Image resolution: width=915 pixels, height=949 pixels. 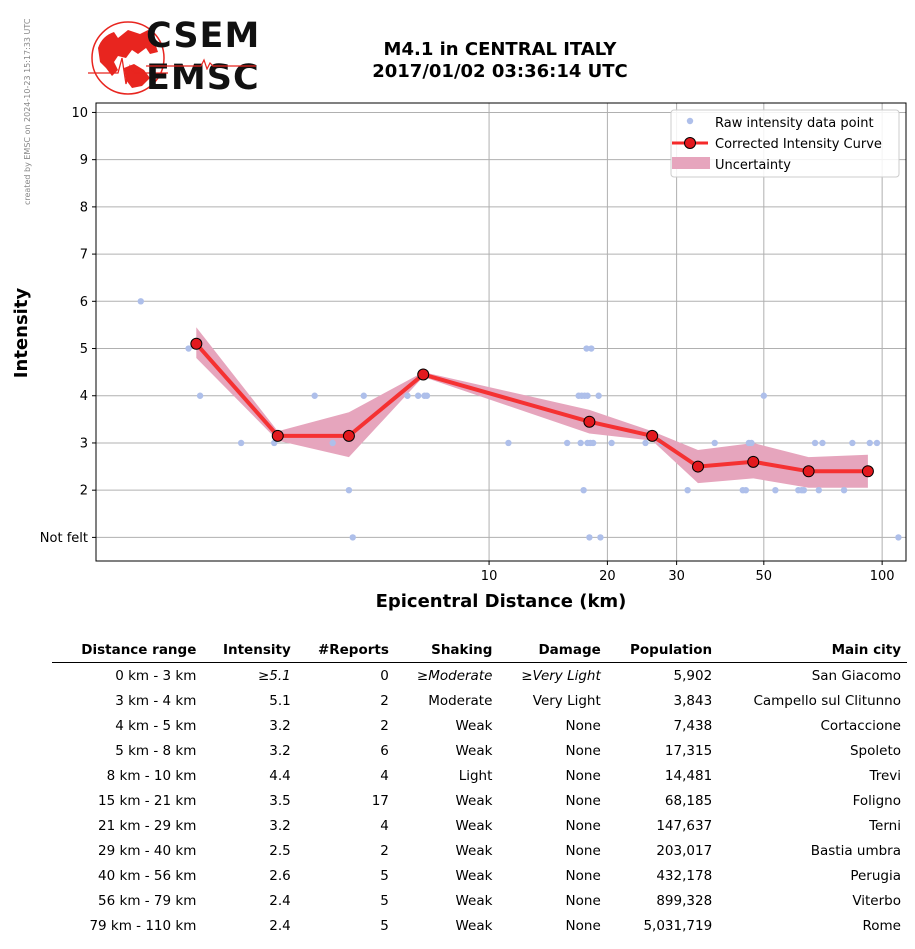 I want to click on table-cell: Light, so click(x=475, y=775).